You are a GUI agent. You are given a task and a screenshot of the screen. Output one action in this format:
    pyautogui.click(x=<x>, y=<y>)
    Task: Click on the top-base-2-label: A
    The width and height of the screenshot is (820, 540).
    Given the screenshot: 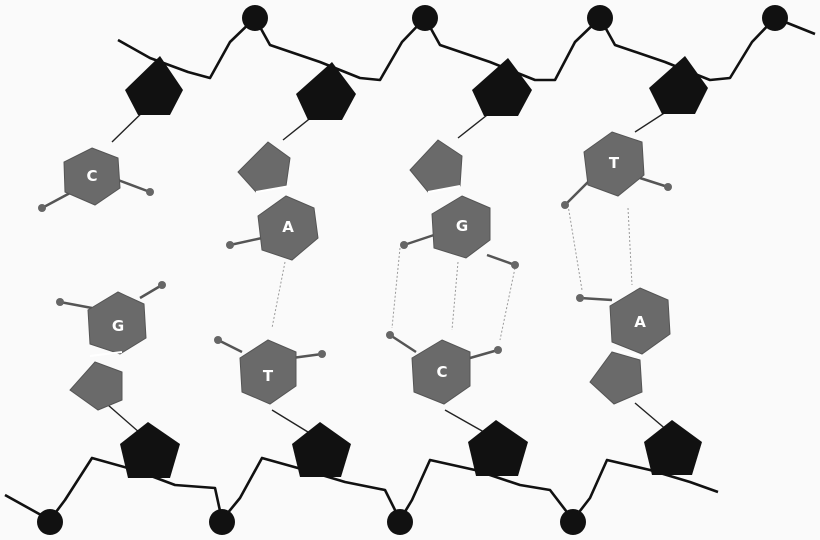 What is the action you would take?
    pyautogui.click(x=288, y=227)
    